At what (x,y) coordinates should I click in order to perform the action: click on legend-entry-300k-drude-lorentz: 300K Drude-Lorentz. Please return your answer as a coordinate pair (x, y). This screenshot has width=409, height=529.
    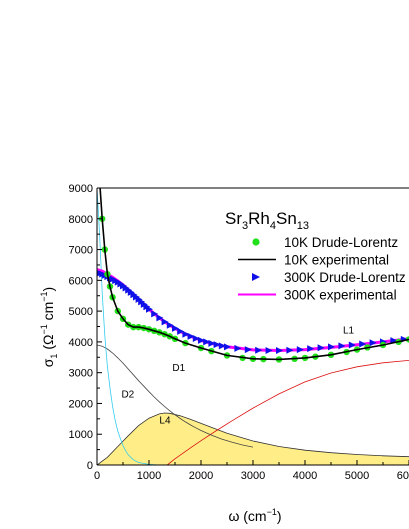
    Looking at the image, I should click on (329, 277).